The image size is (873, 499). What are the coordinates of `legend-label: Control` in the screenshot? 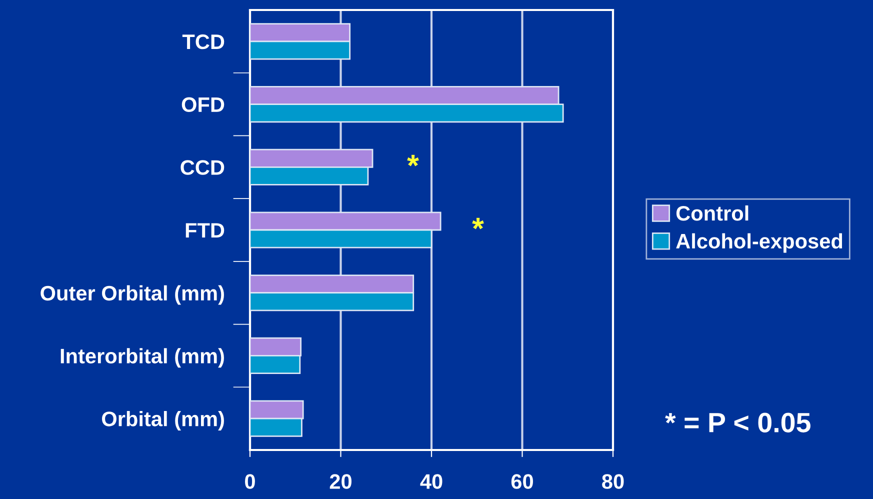 It's located at (712, 213).